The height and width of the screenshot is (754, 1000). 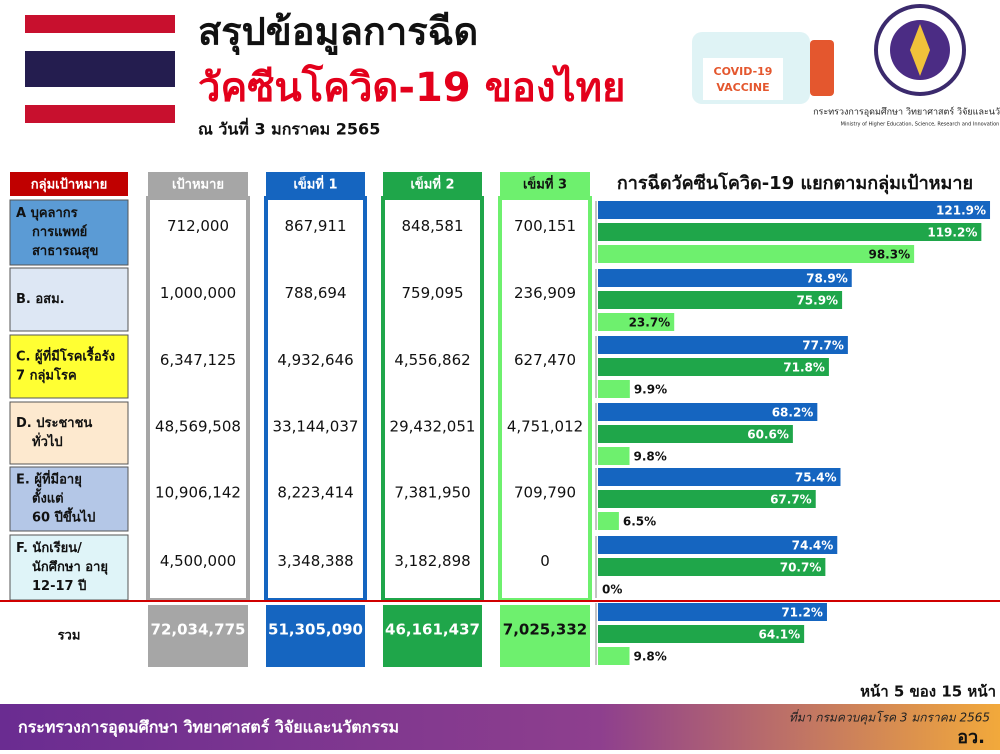 I want to click on vaccine-image: COVID-19 VACCINE, so click(x=763, y=68).